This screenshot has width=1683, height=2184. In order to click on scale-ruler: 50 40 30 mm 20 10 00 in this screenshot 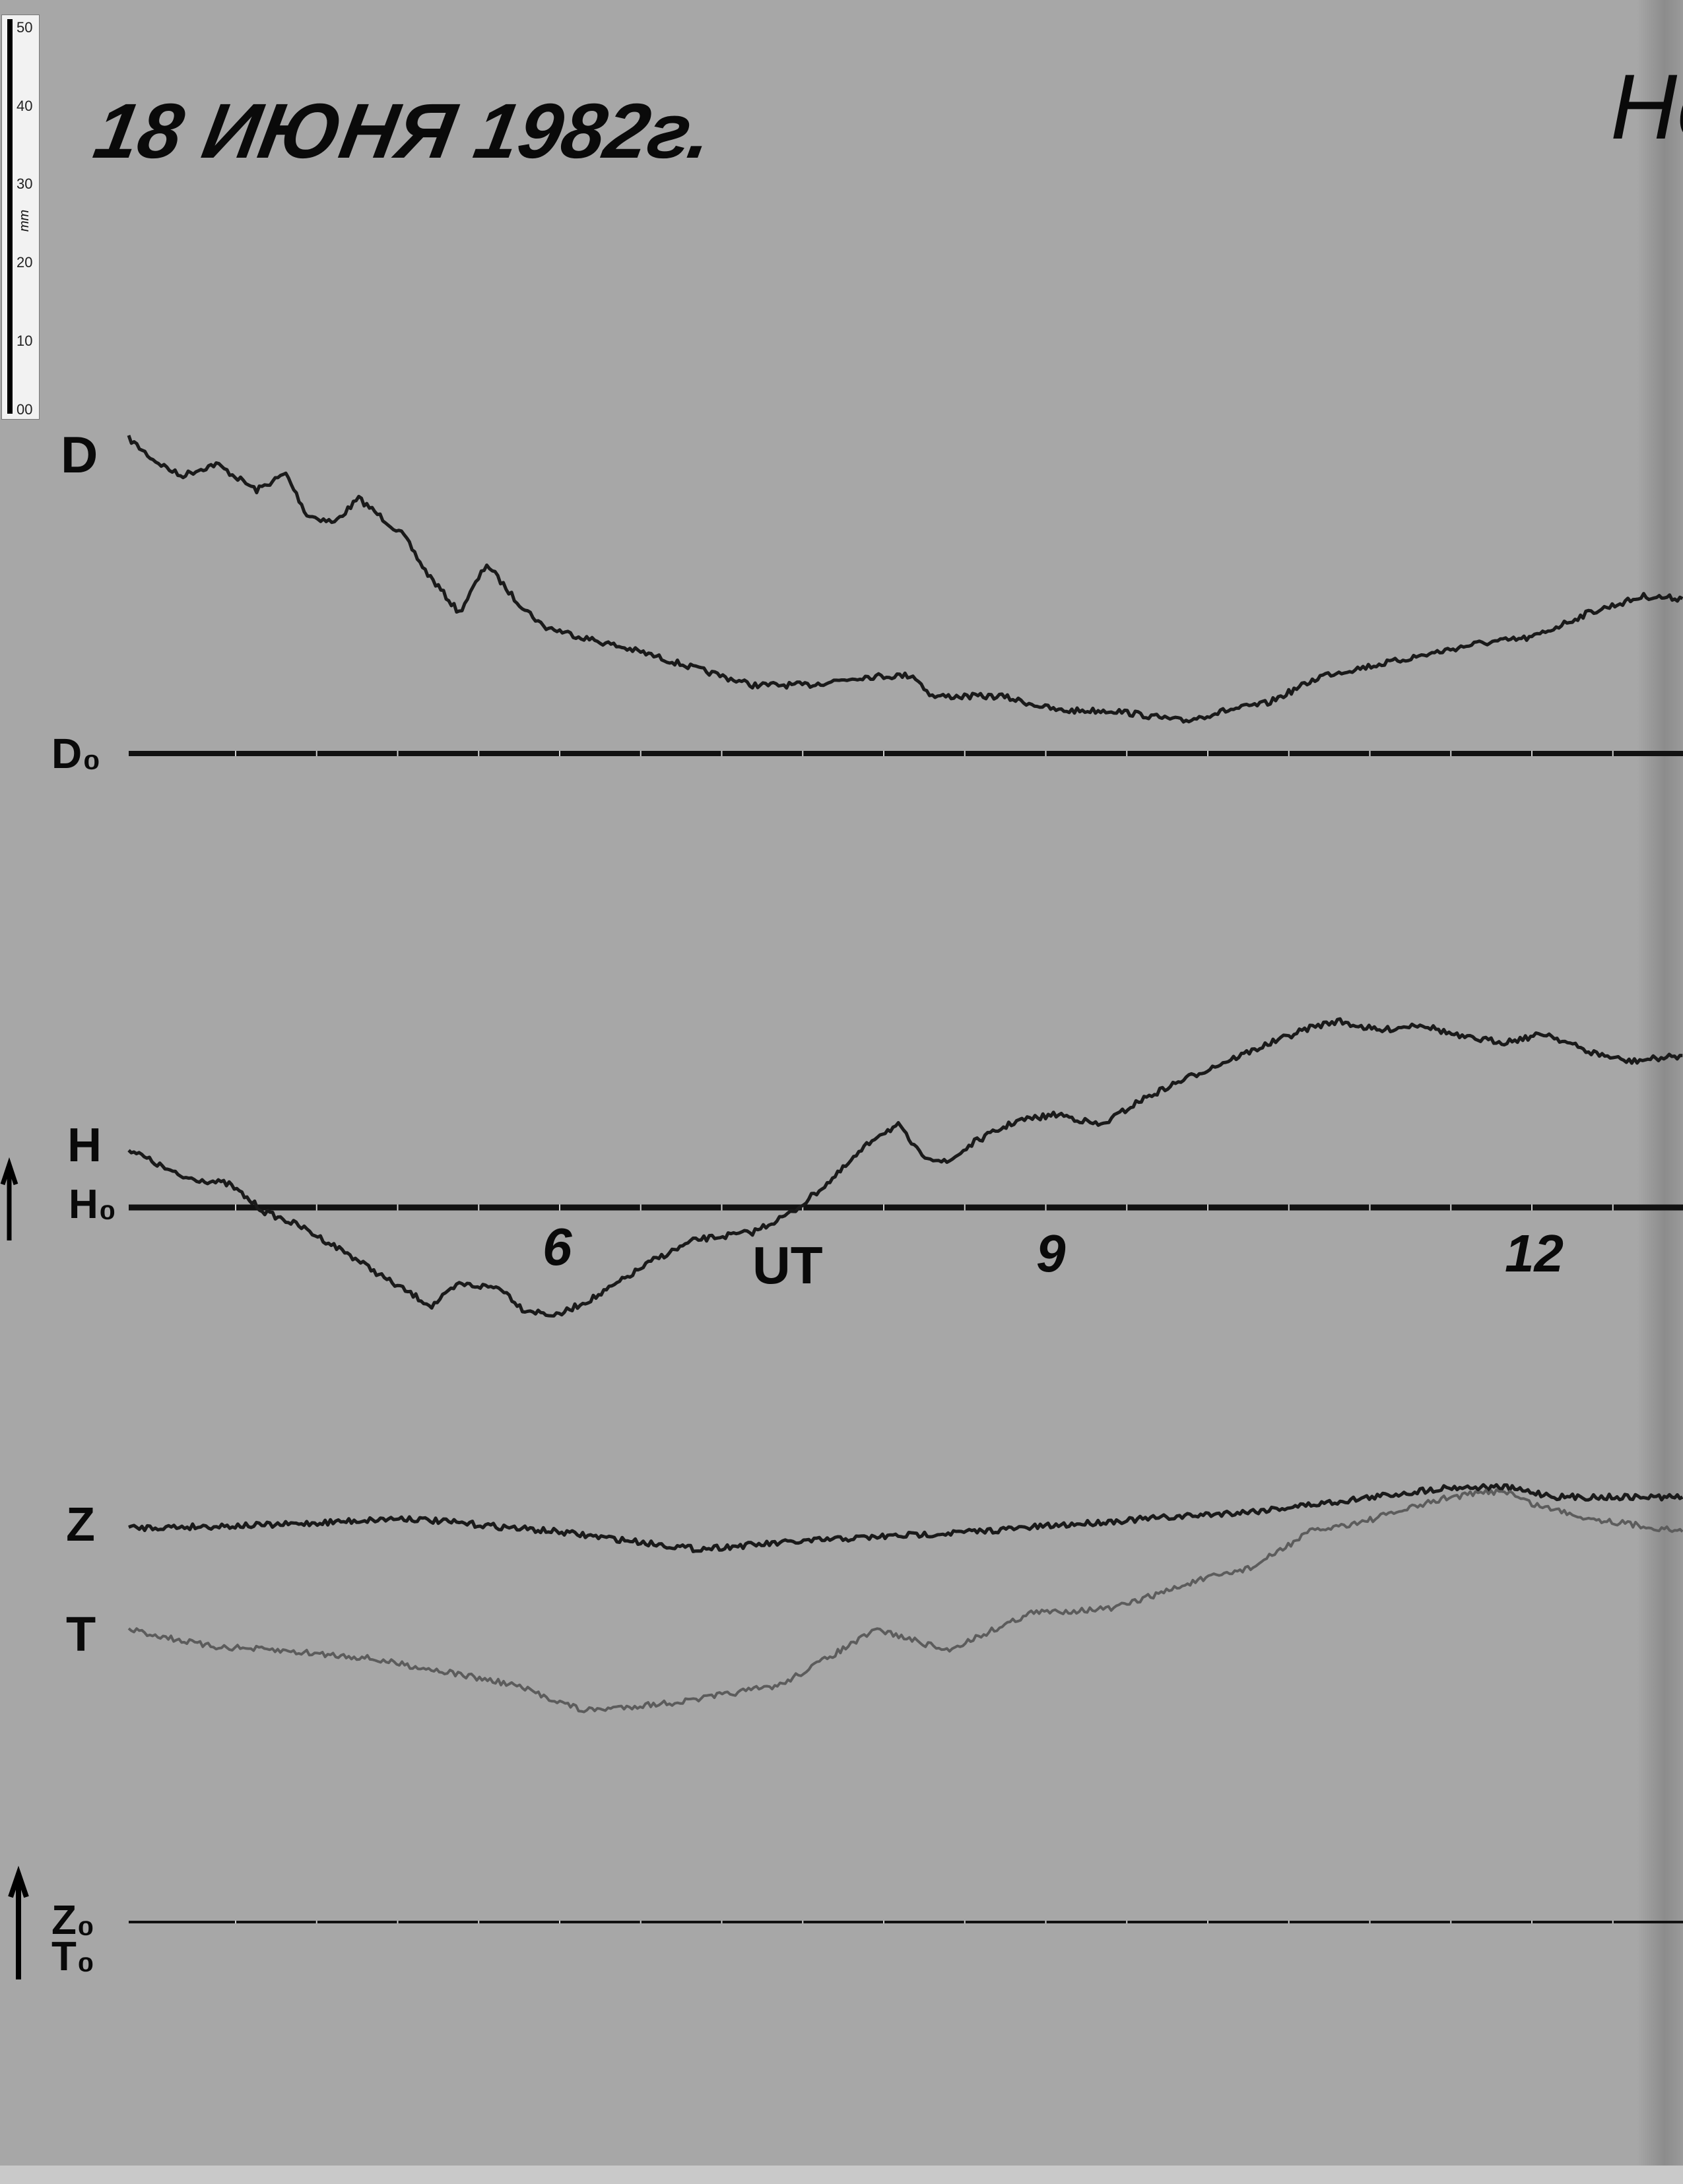, I will do `click(20, 217)`.